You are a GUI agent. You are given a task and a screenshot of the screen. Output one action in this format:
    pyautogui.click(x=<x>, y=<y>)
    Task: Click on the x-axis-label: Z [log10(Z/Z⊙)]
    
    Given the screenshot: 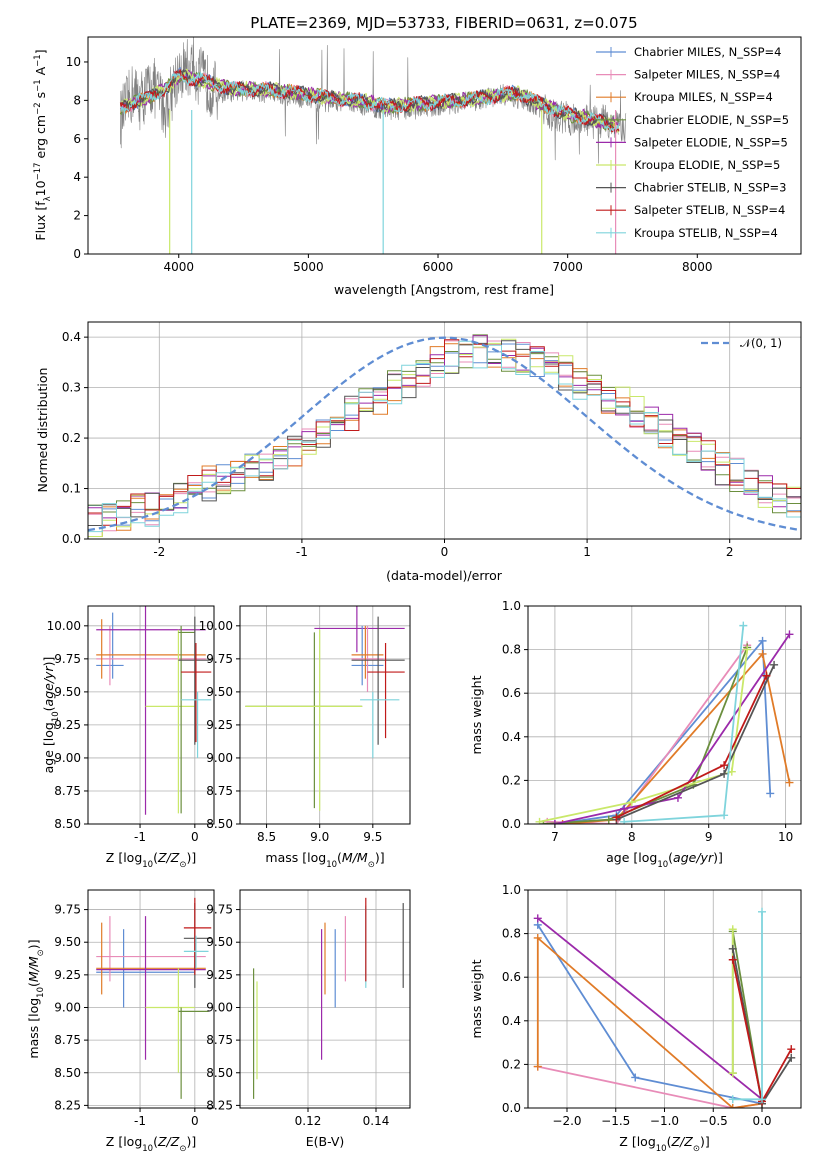 What is the action you would take?
    pyautogui.click(x=151, y=860)
    